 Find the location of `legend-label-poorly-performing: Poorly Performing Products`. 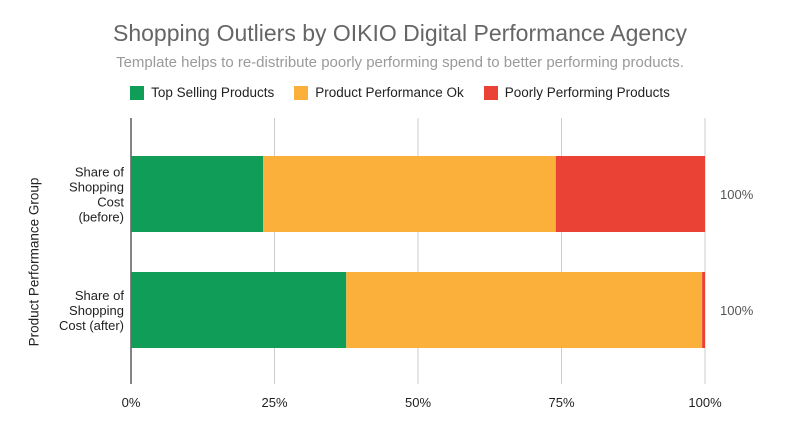

legend-label-poorly-performing: Poorly Performing Products is located at coordinates (587, 92).